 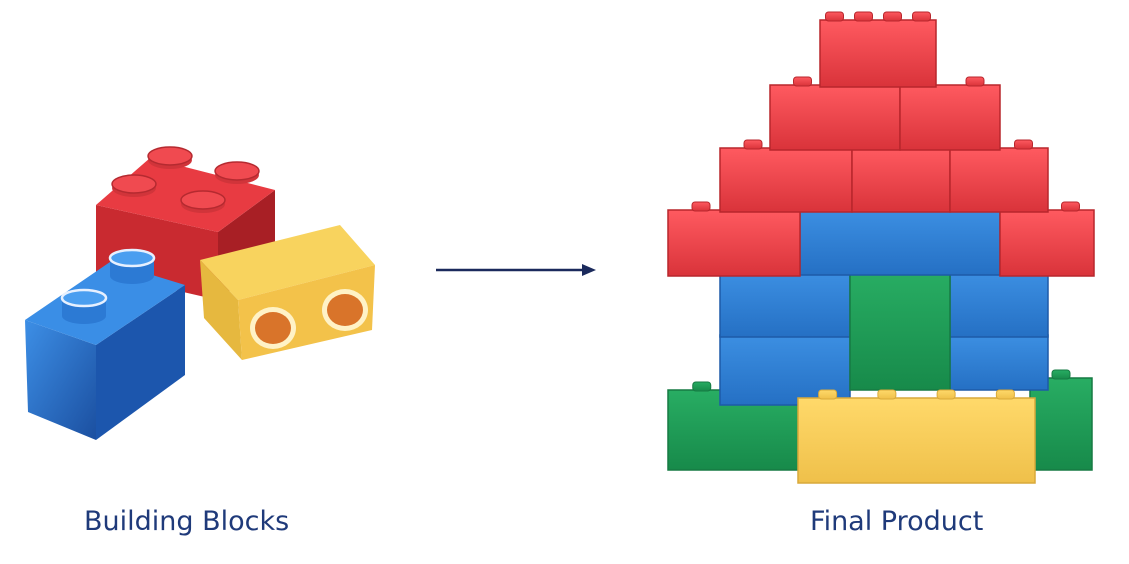 I want to click on blue-brick, so click(x=105, y=344).